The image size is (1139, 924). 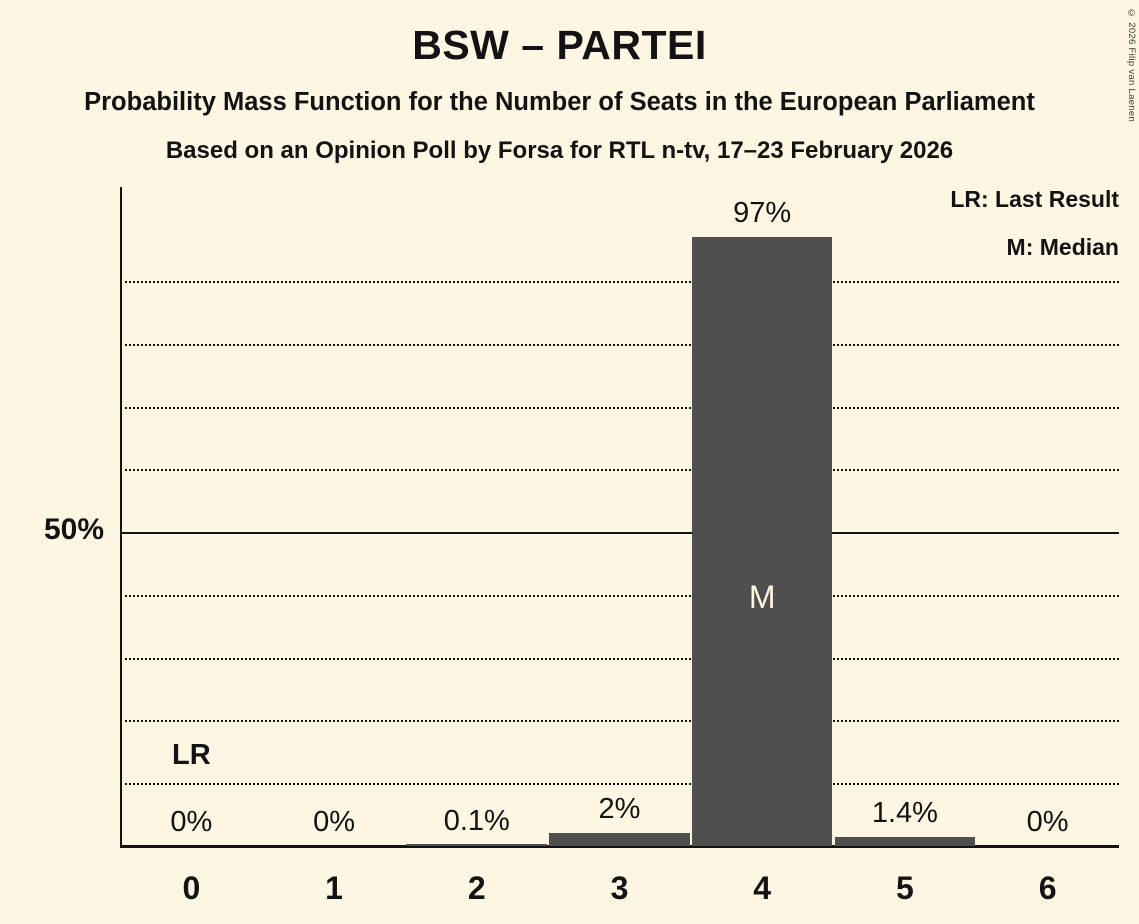 What do you see at coordinates (619, 809) in the screenshot?
I see `value-label-seats-3: 2%` at bounding box center [619, 809].